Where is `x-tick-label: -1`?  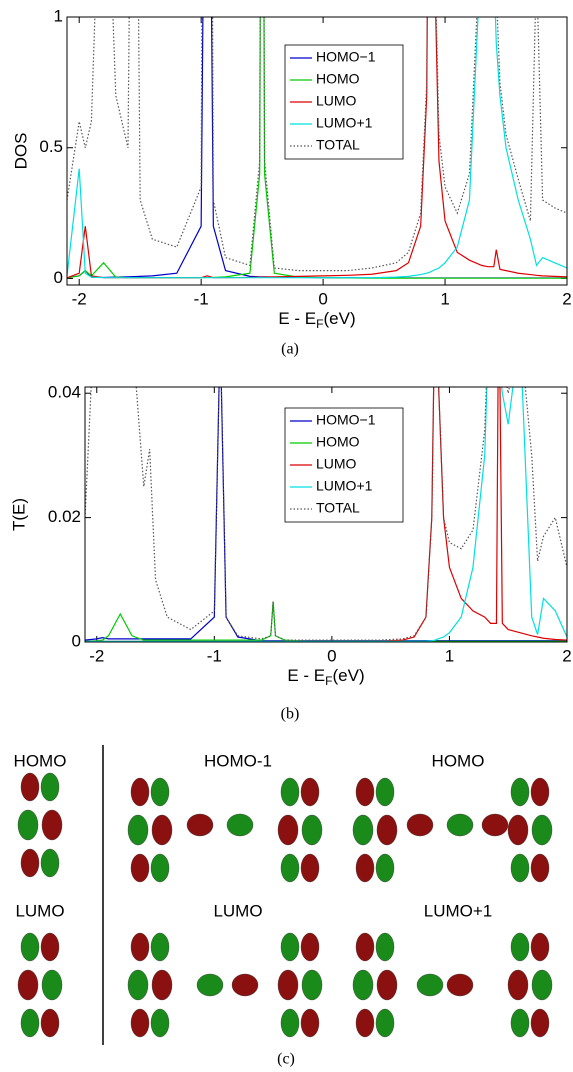
x-tick-label: -1 is located at coordinates (214, 655).